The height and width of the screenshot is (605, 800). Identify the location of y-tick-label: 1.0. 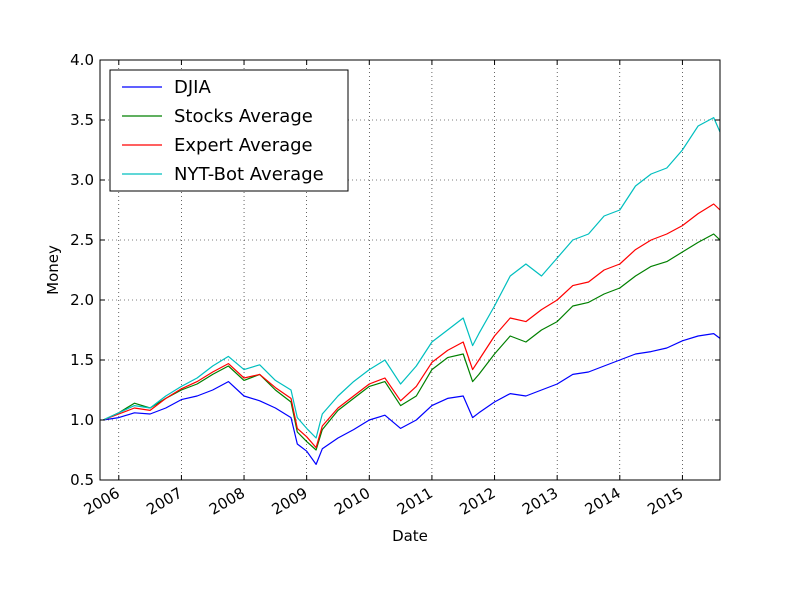
(82, 420).